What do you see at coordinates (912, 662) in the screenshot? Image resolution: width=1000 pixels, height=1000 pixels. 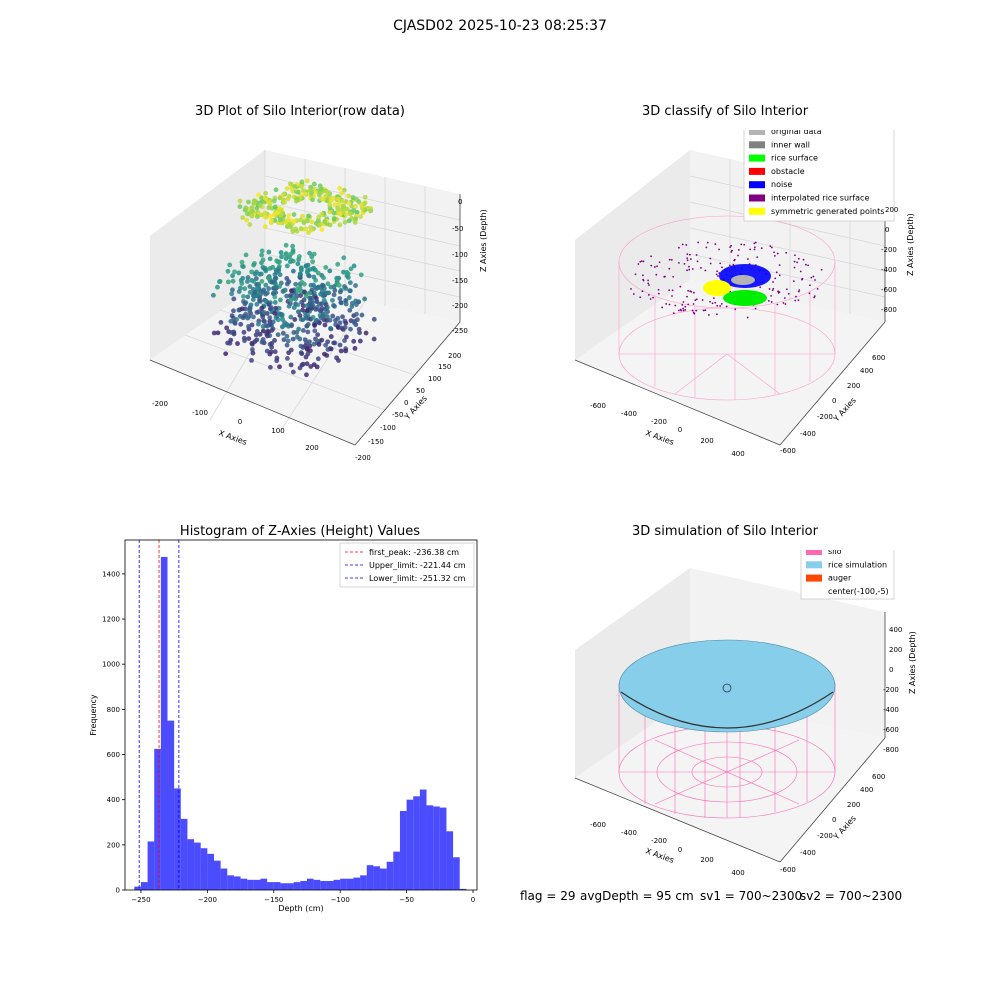 I see `z-axis-label: Z Axies (Depth)` at bounding box center [912, 662].